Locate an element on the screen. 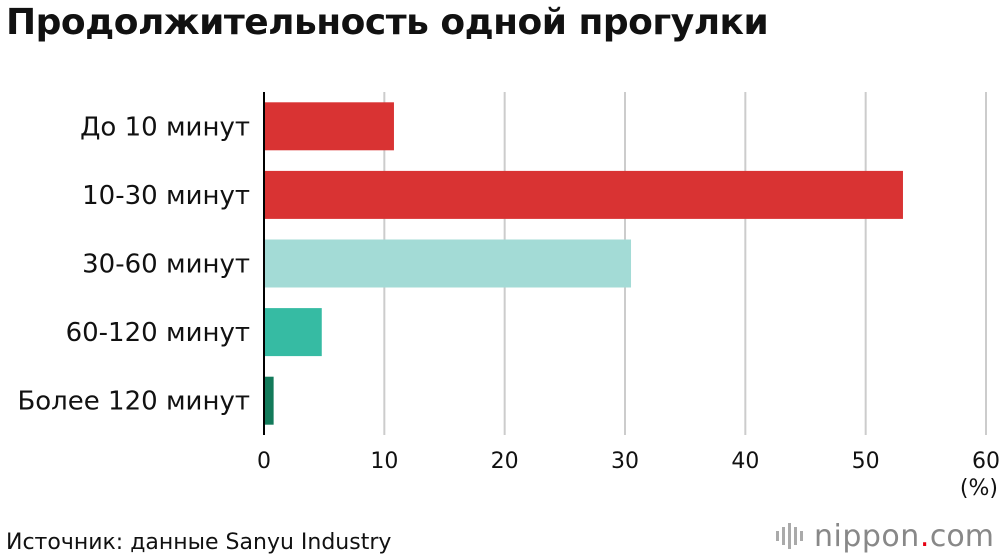 This screenshot has width=1000, height=560. x-unit-label: (%) is located at coordinates (979, 488).